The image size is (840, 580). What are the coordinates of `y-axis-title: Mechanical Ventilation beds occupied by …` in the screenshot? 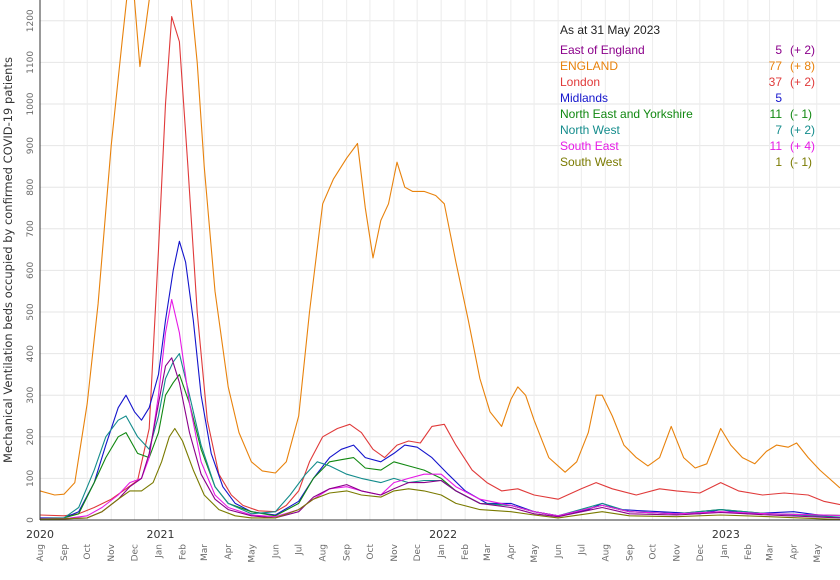 It's located at (8, 260).